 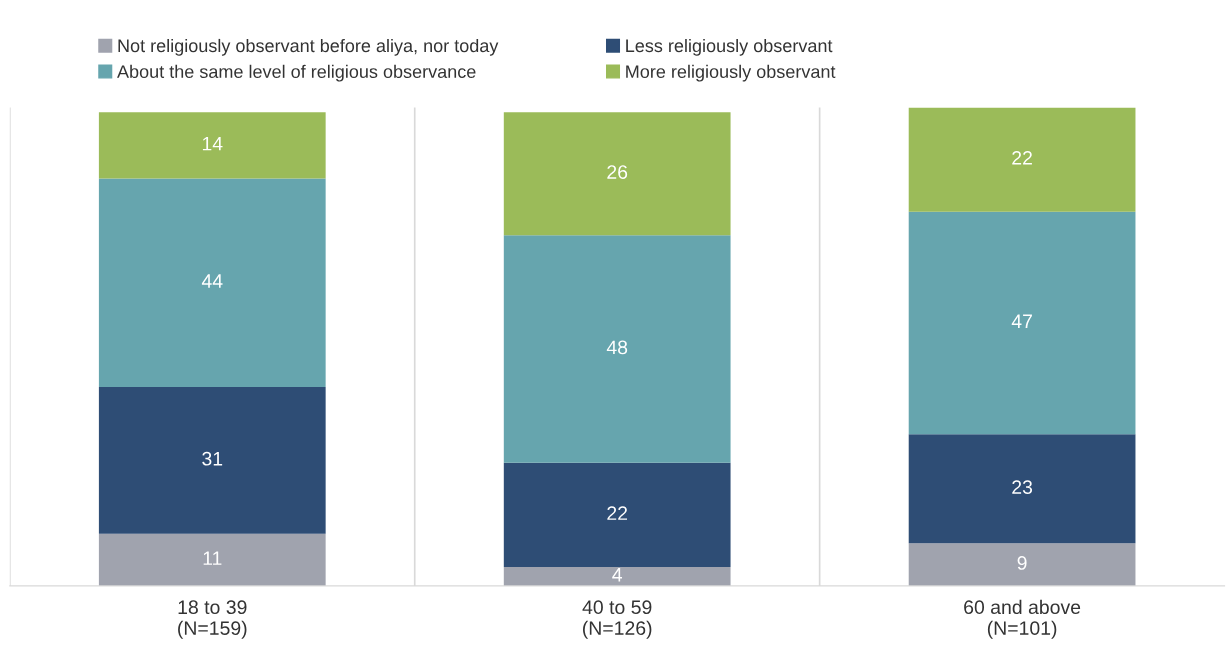 I want to click on legend-label: Not religiously observant before aliya, nor today, so click(x=308, y=47).